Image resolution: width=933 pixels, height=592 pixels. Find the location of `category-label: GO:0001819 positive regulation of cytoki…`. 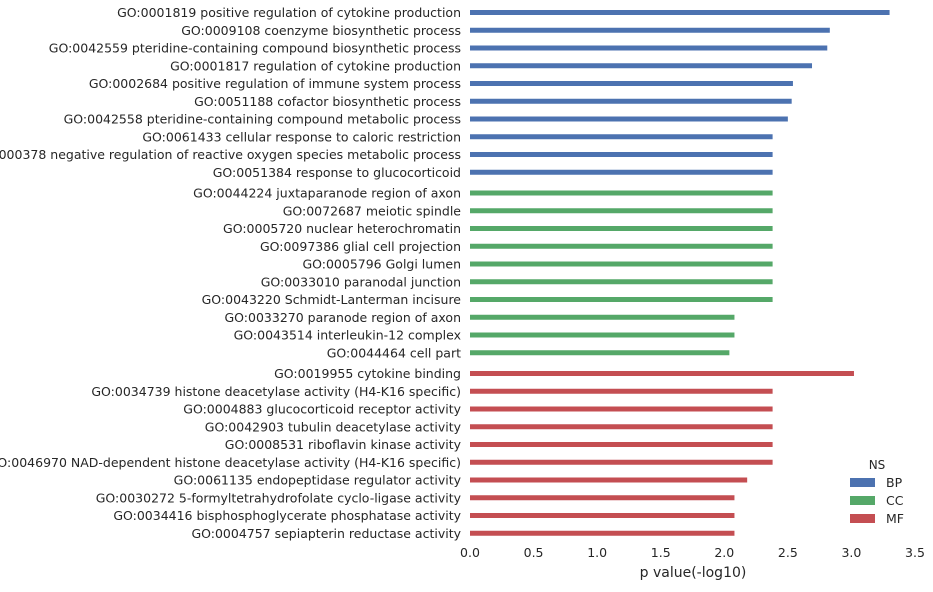

category-label: GO:0001819 positive regulation of cytoki… is located at coordinates (289, 12).